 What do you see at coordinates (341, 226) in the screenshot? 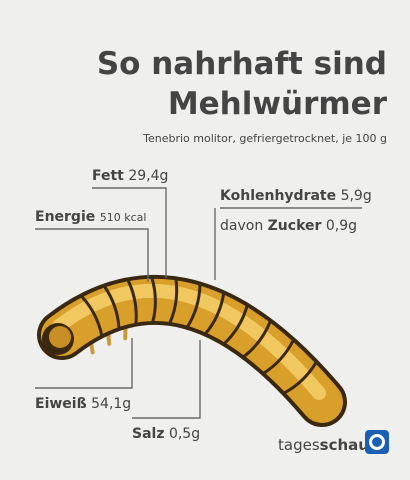
I see `nutrient-value: 0,9g` at bounding box center [341, 226].